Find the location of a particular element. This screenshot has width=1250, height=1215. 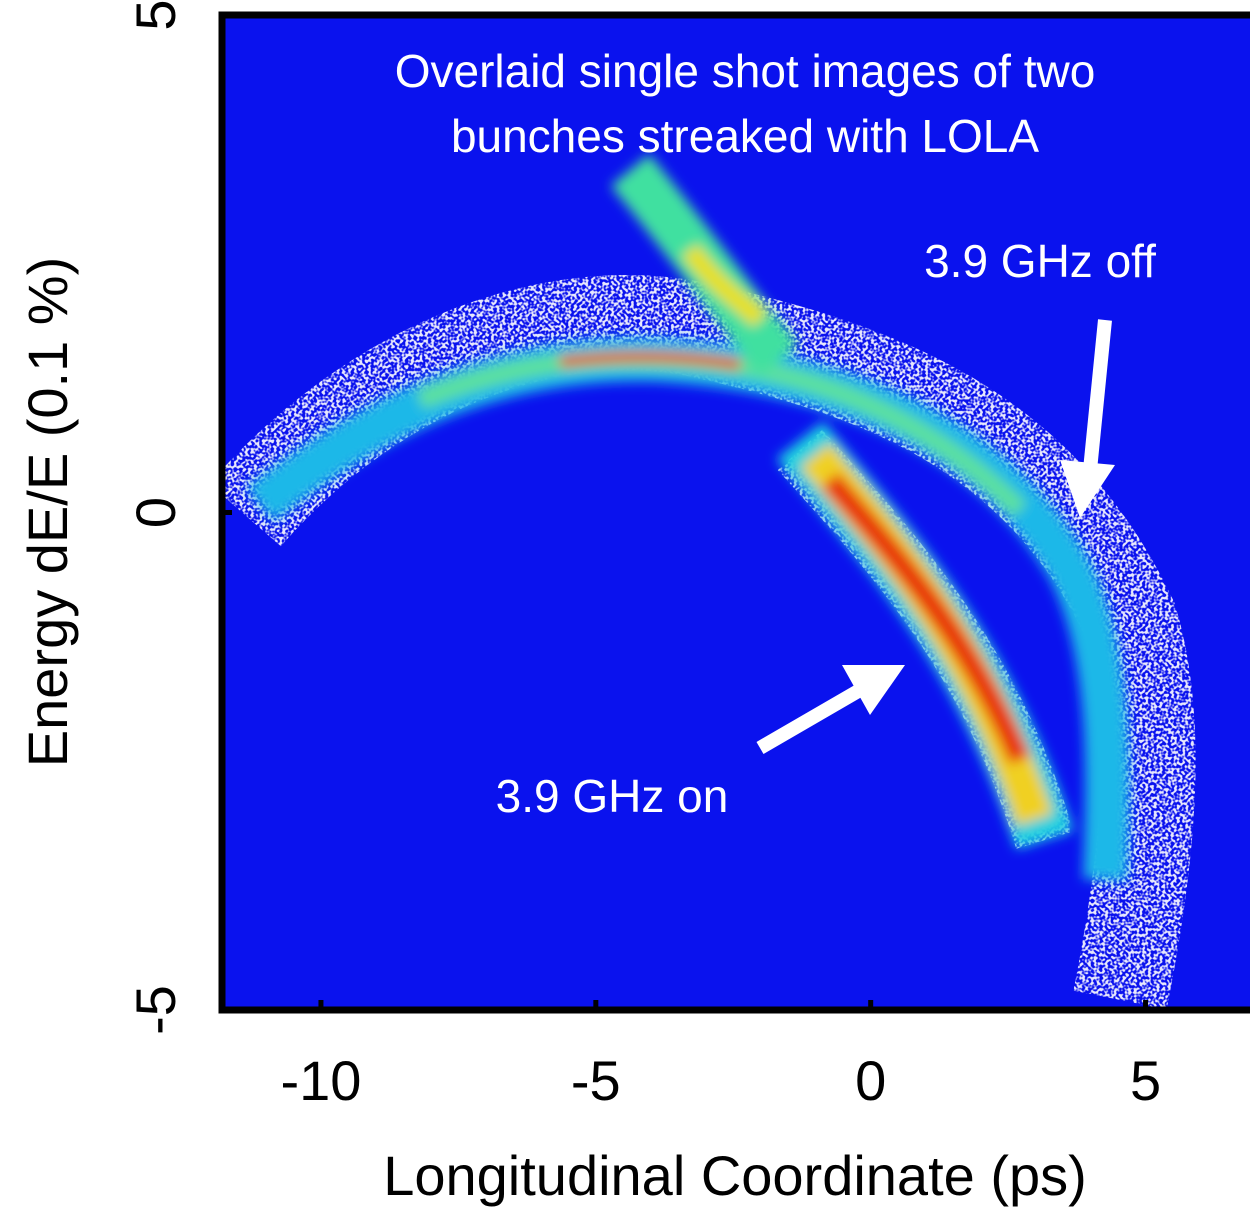

y-tick-label: -5 is located at coordinates (155, 1010).